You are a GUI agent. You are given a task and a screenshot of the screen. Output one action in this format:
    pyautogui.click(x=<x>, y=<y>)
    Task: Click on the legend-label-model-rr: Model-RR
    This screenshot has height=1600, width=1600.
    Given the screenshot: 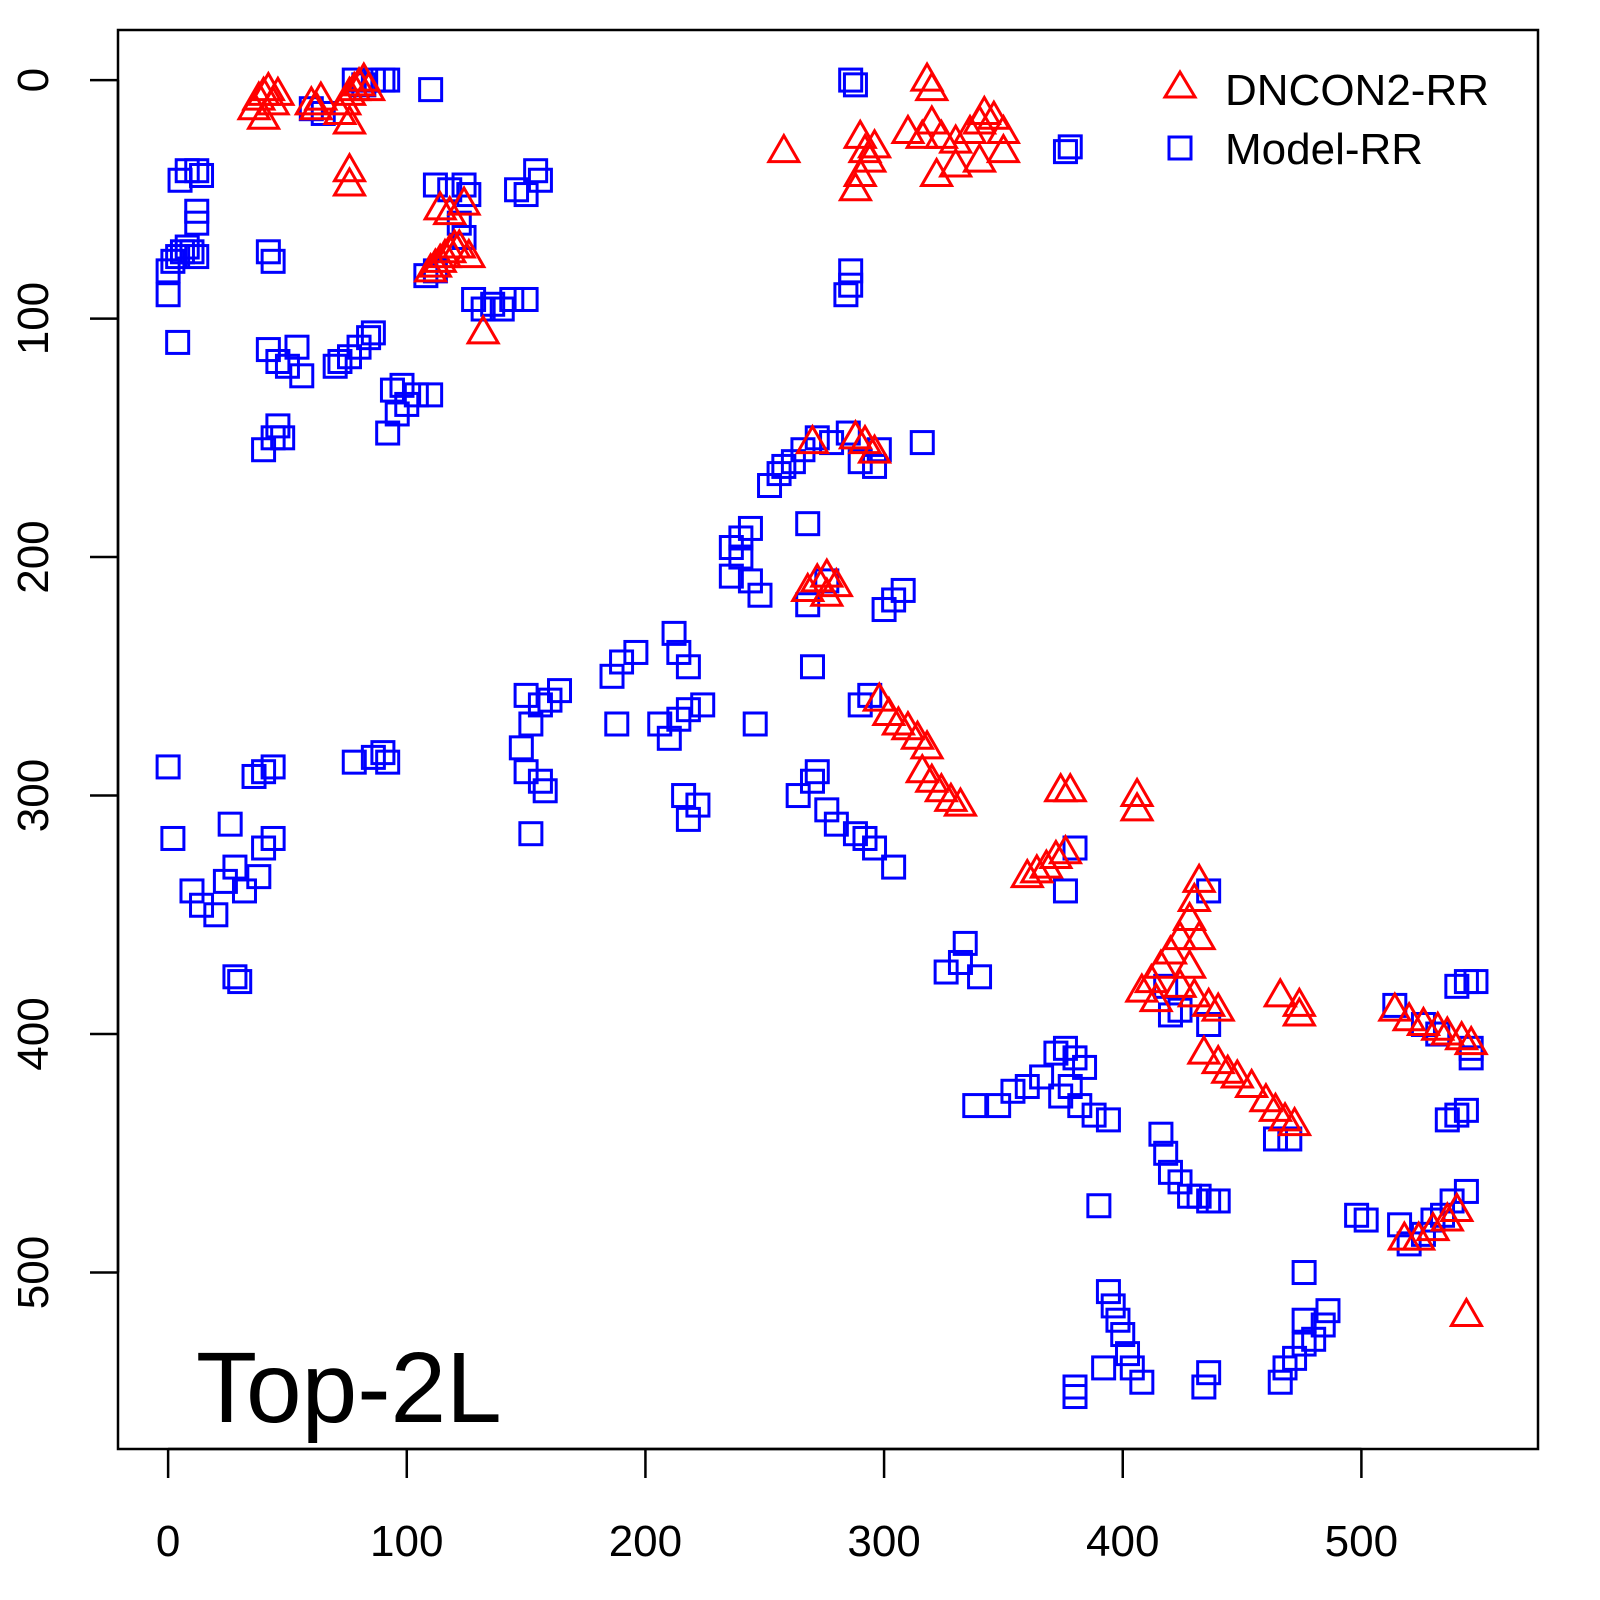 What is the action you would take?
    pyautogui.click(x=1324, y=149)
    